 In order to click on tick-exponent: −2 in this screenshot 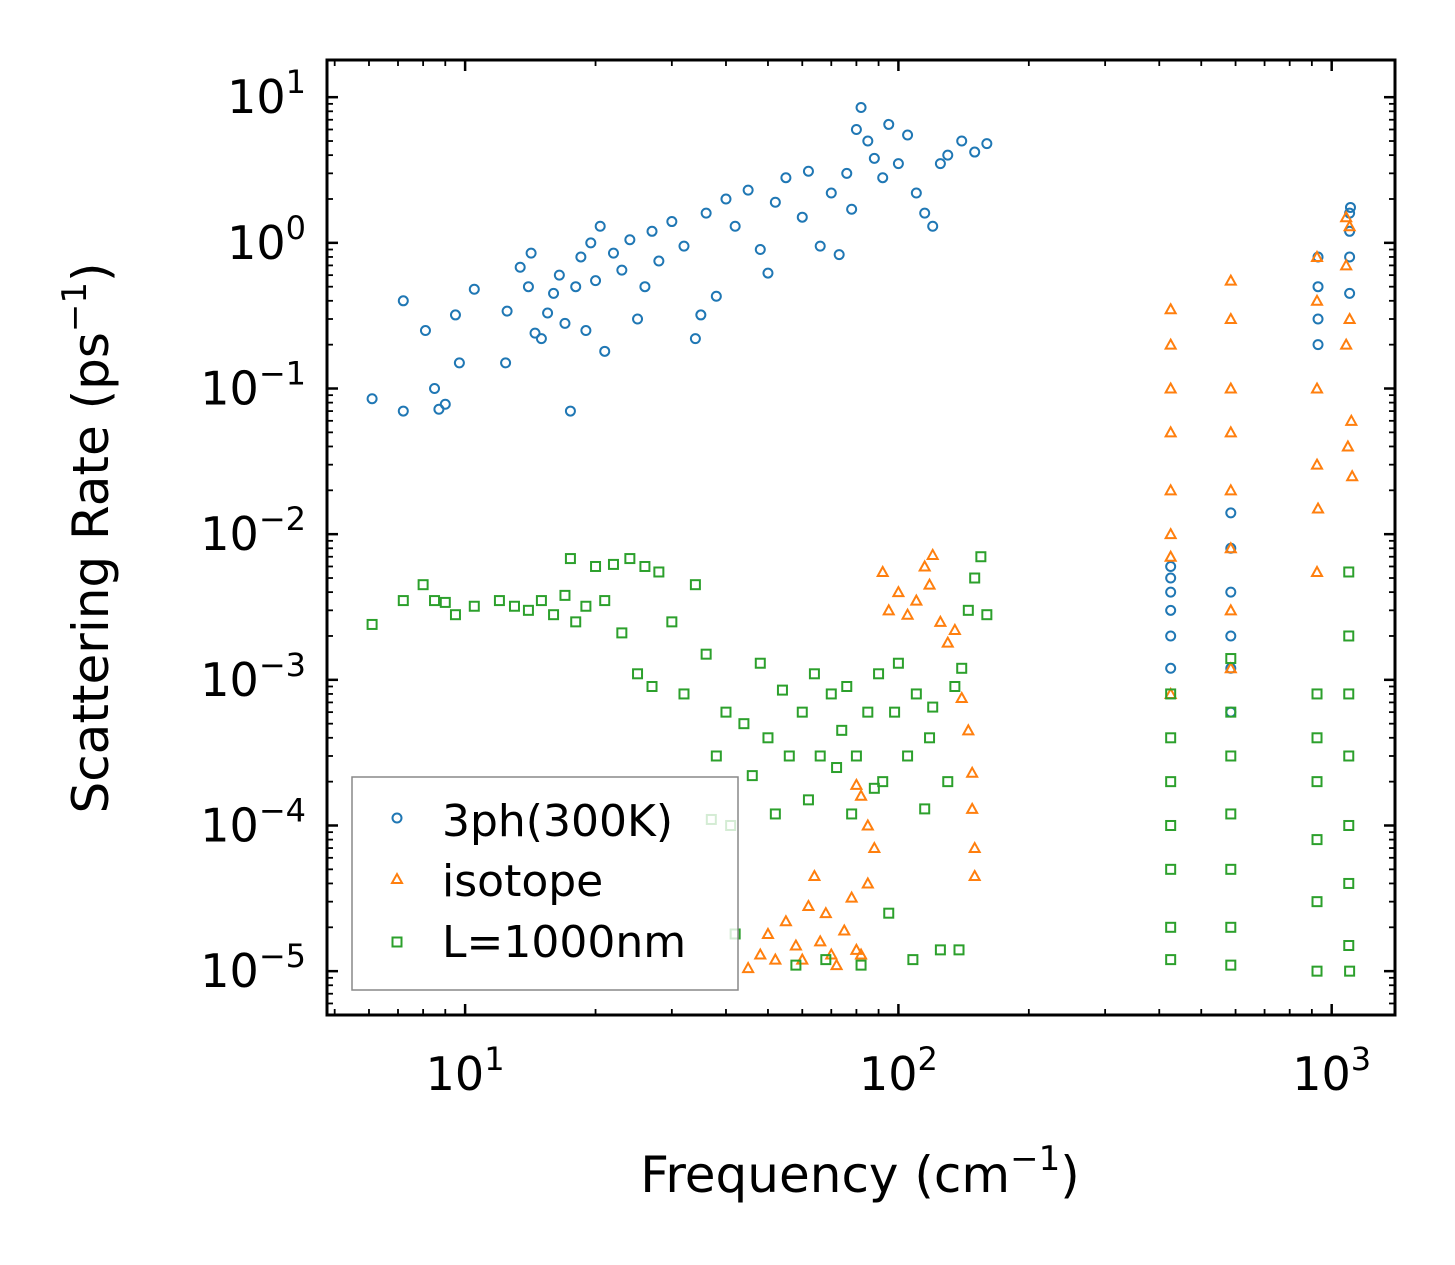, I will do `click(282, 519)`.